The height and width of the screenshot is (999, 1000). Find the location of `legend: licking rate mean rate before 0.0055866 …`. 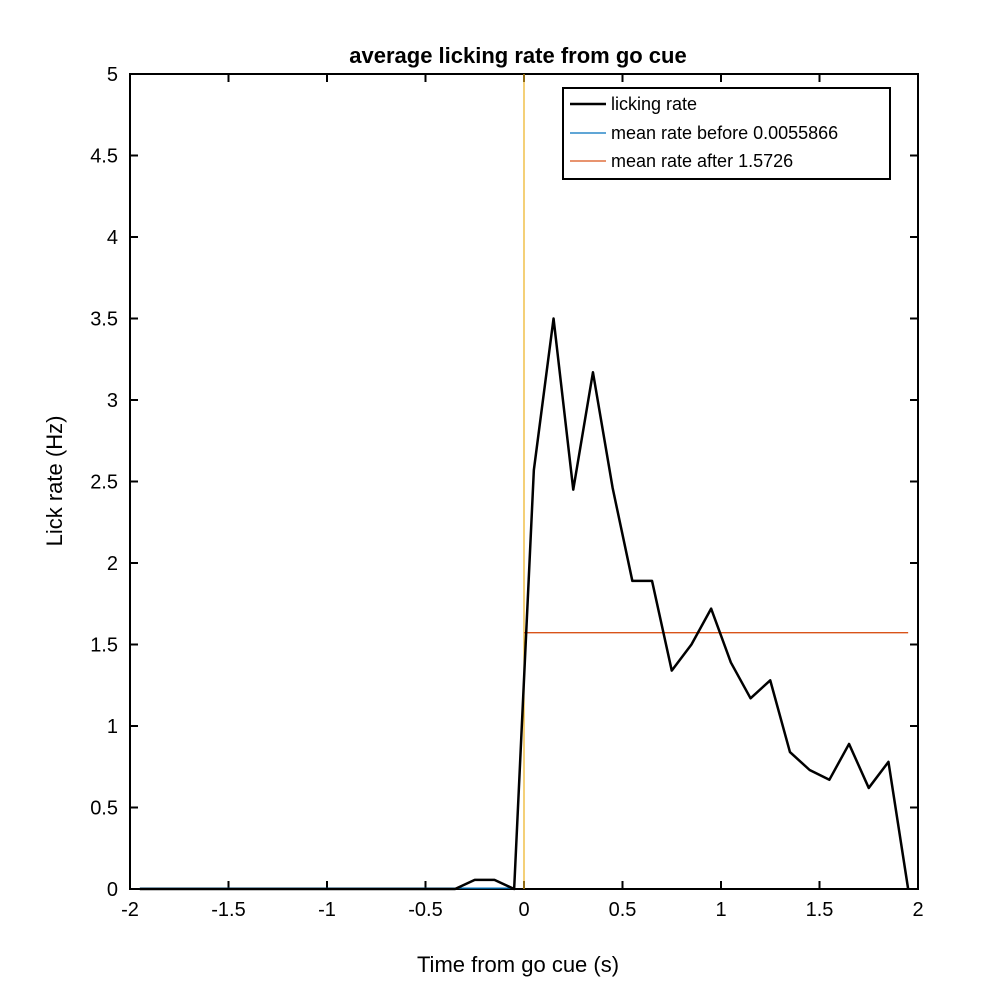

legend: licking rate mean rate before 0.0055866 … is located at coordinates (726, 133).